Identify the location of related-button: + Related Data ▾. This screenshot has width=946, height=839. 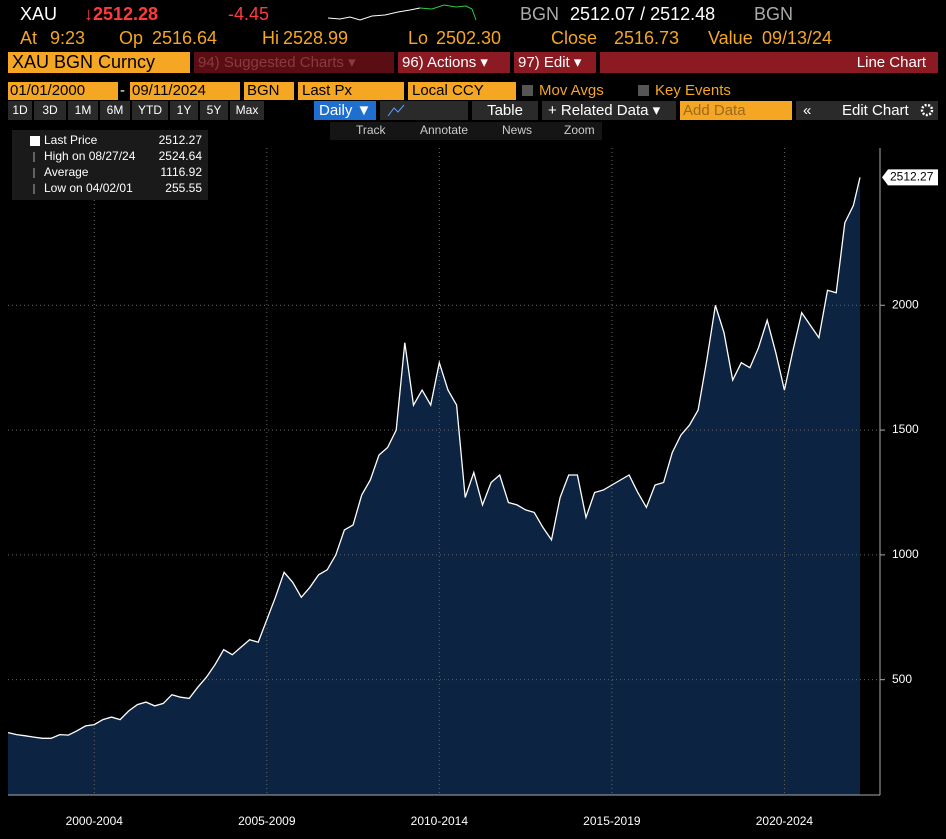
(604, 110).